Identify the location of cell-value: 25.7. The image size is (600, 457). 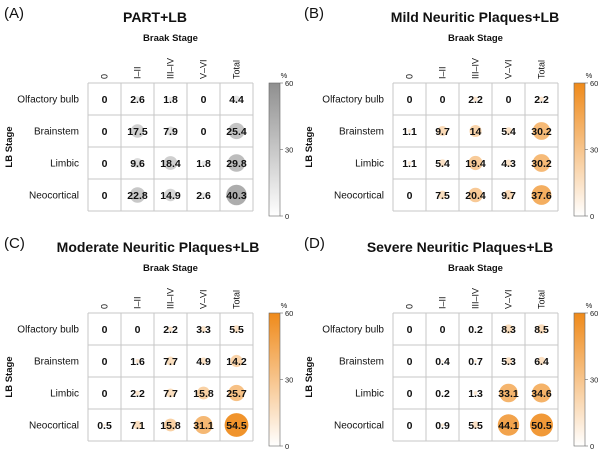
(236, 394).